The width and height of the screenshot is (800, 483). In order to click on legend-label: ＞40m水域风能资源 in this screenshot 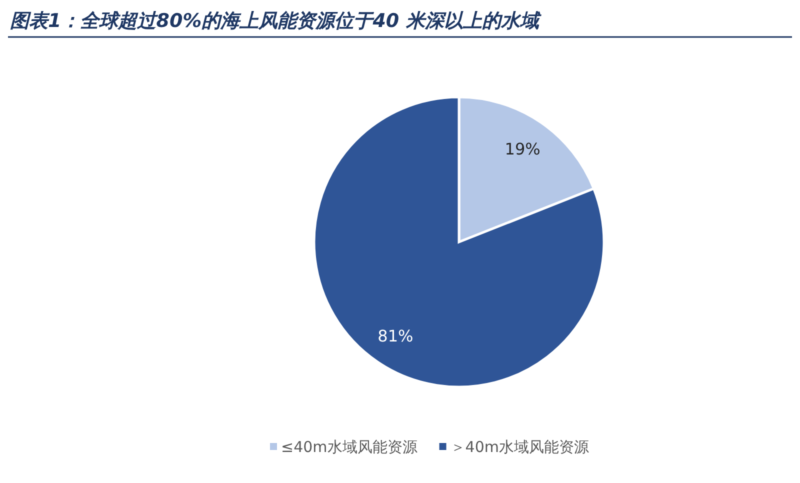, I will do `click(519, 447)`.